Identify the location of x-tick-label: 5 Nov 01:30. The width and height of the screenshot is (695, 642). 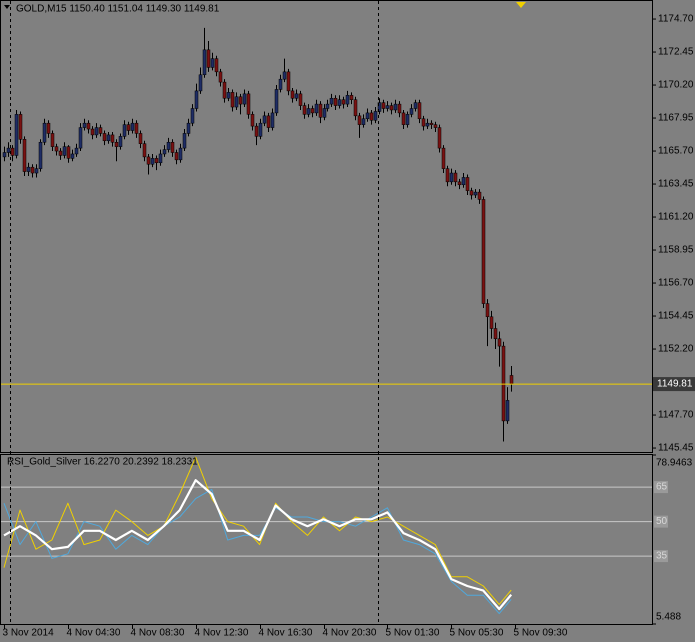
(413, 633).